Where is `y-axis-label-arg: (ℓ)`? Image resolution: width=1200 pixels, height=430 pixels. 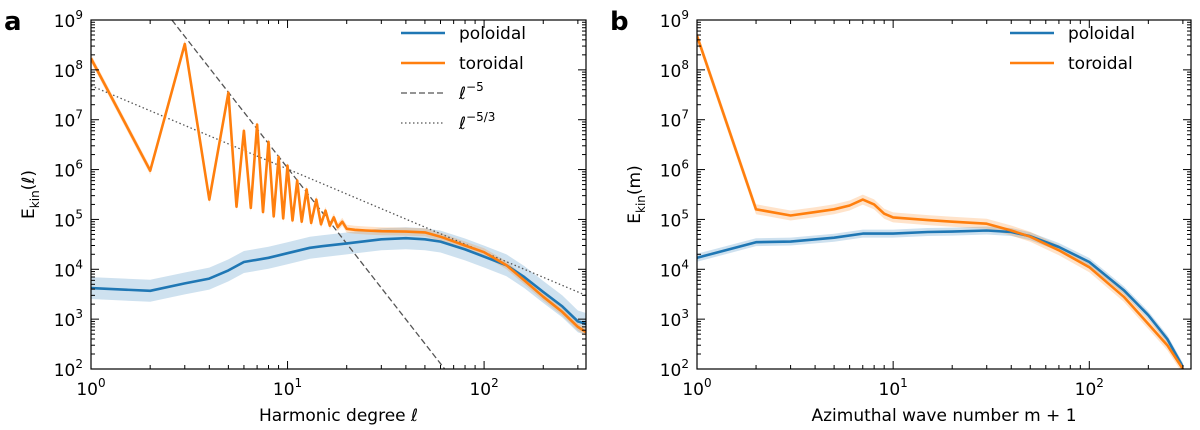 y-axis-label-arg: (ℓ) is located at coordinates (29, 180).